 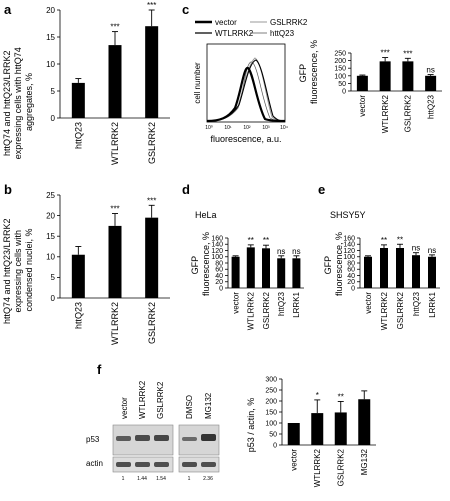 I want to click on blot-membrane, so click(x=199, y=464).